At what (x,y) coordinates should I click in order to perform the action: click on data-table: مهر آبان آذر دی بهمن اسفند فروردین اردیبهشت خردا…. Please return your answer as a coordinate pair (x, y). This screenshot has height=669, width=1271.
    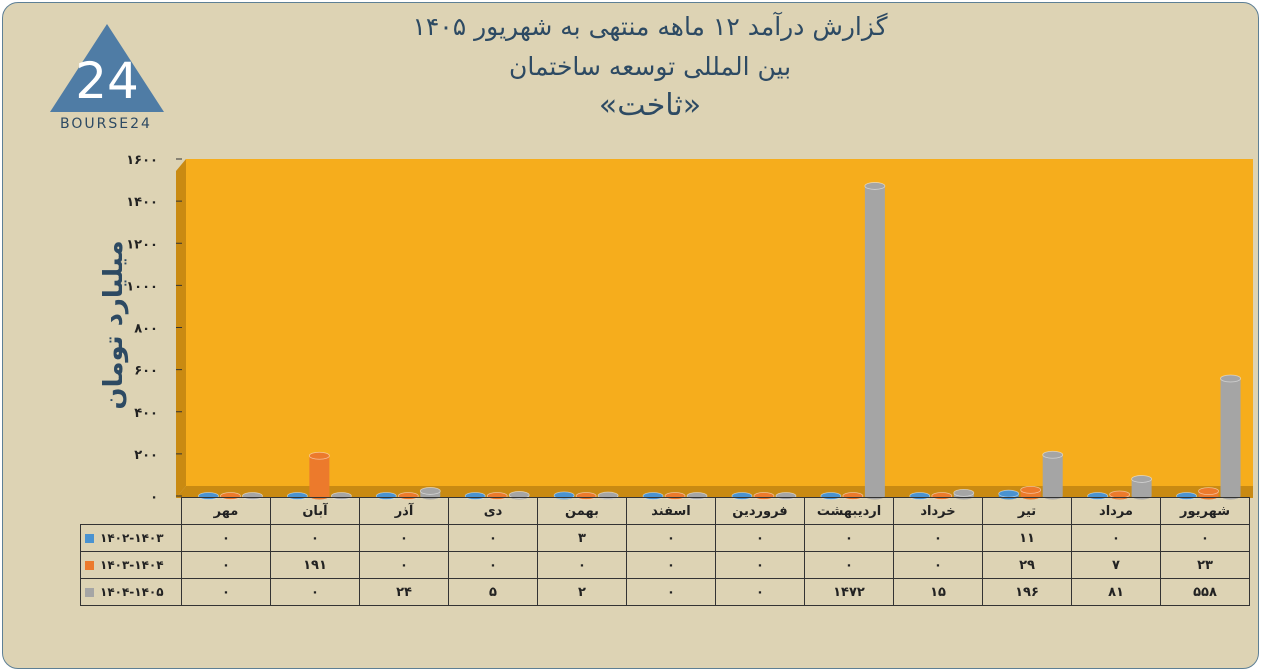
    Looking at the image, I should click on (665, 551).